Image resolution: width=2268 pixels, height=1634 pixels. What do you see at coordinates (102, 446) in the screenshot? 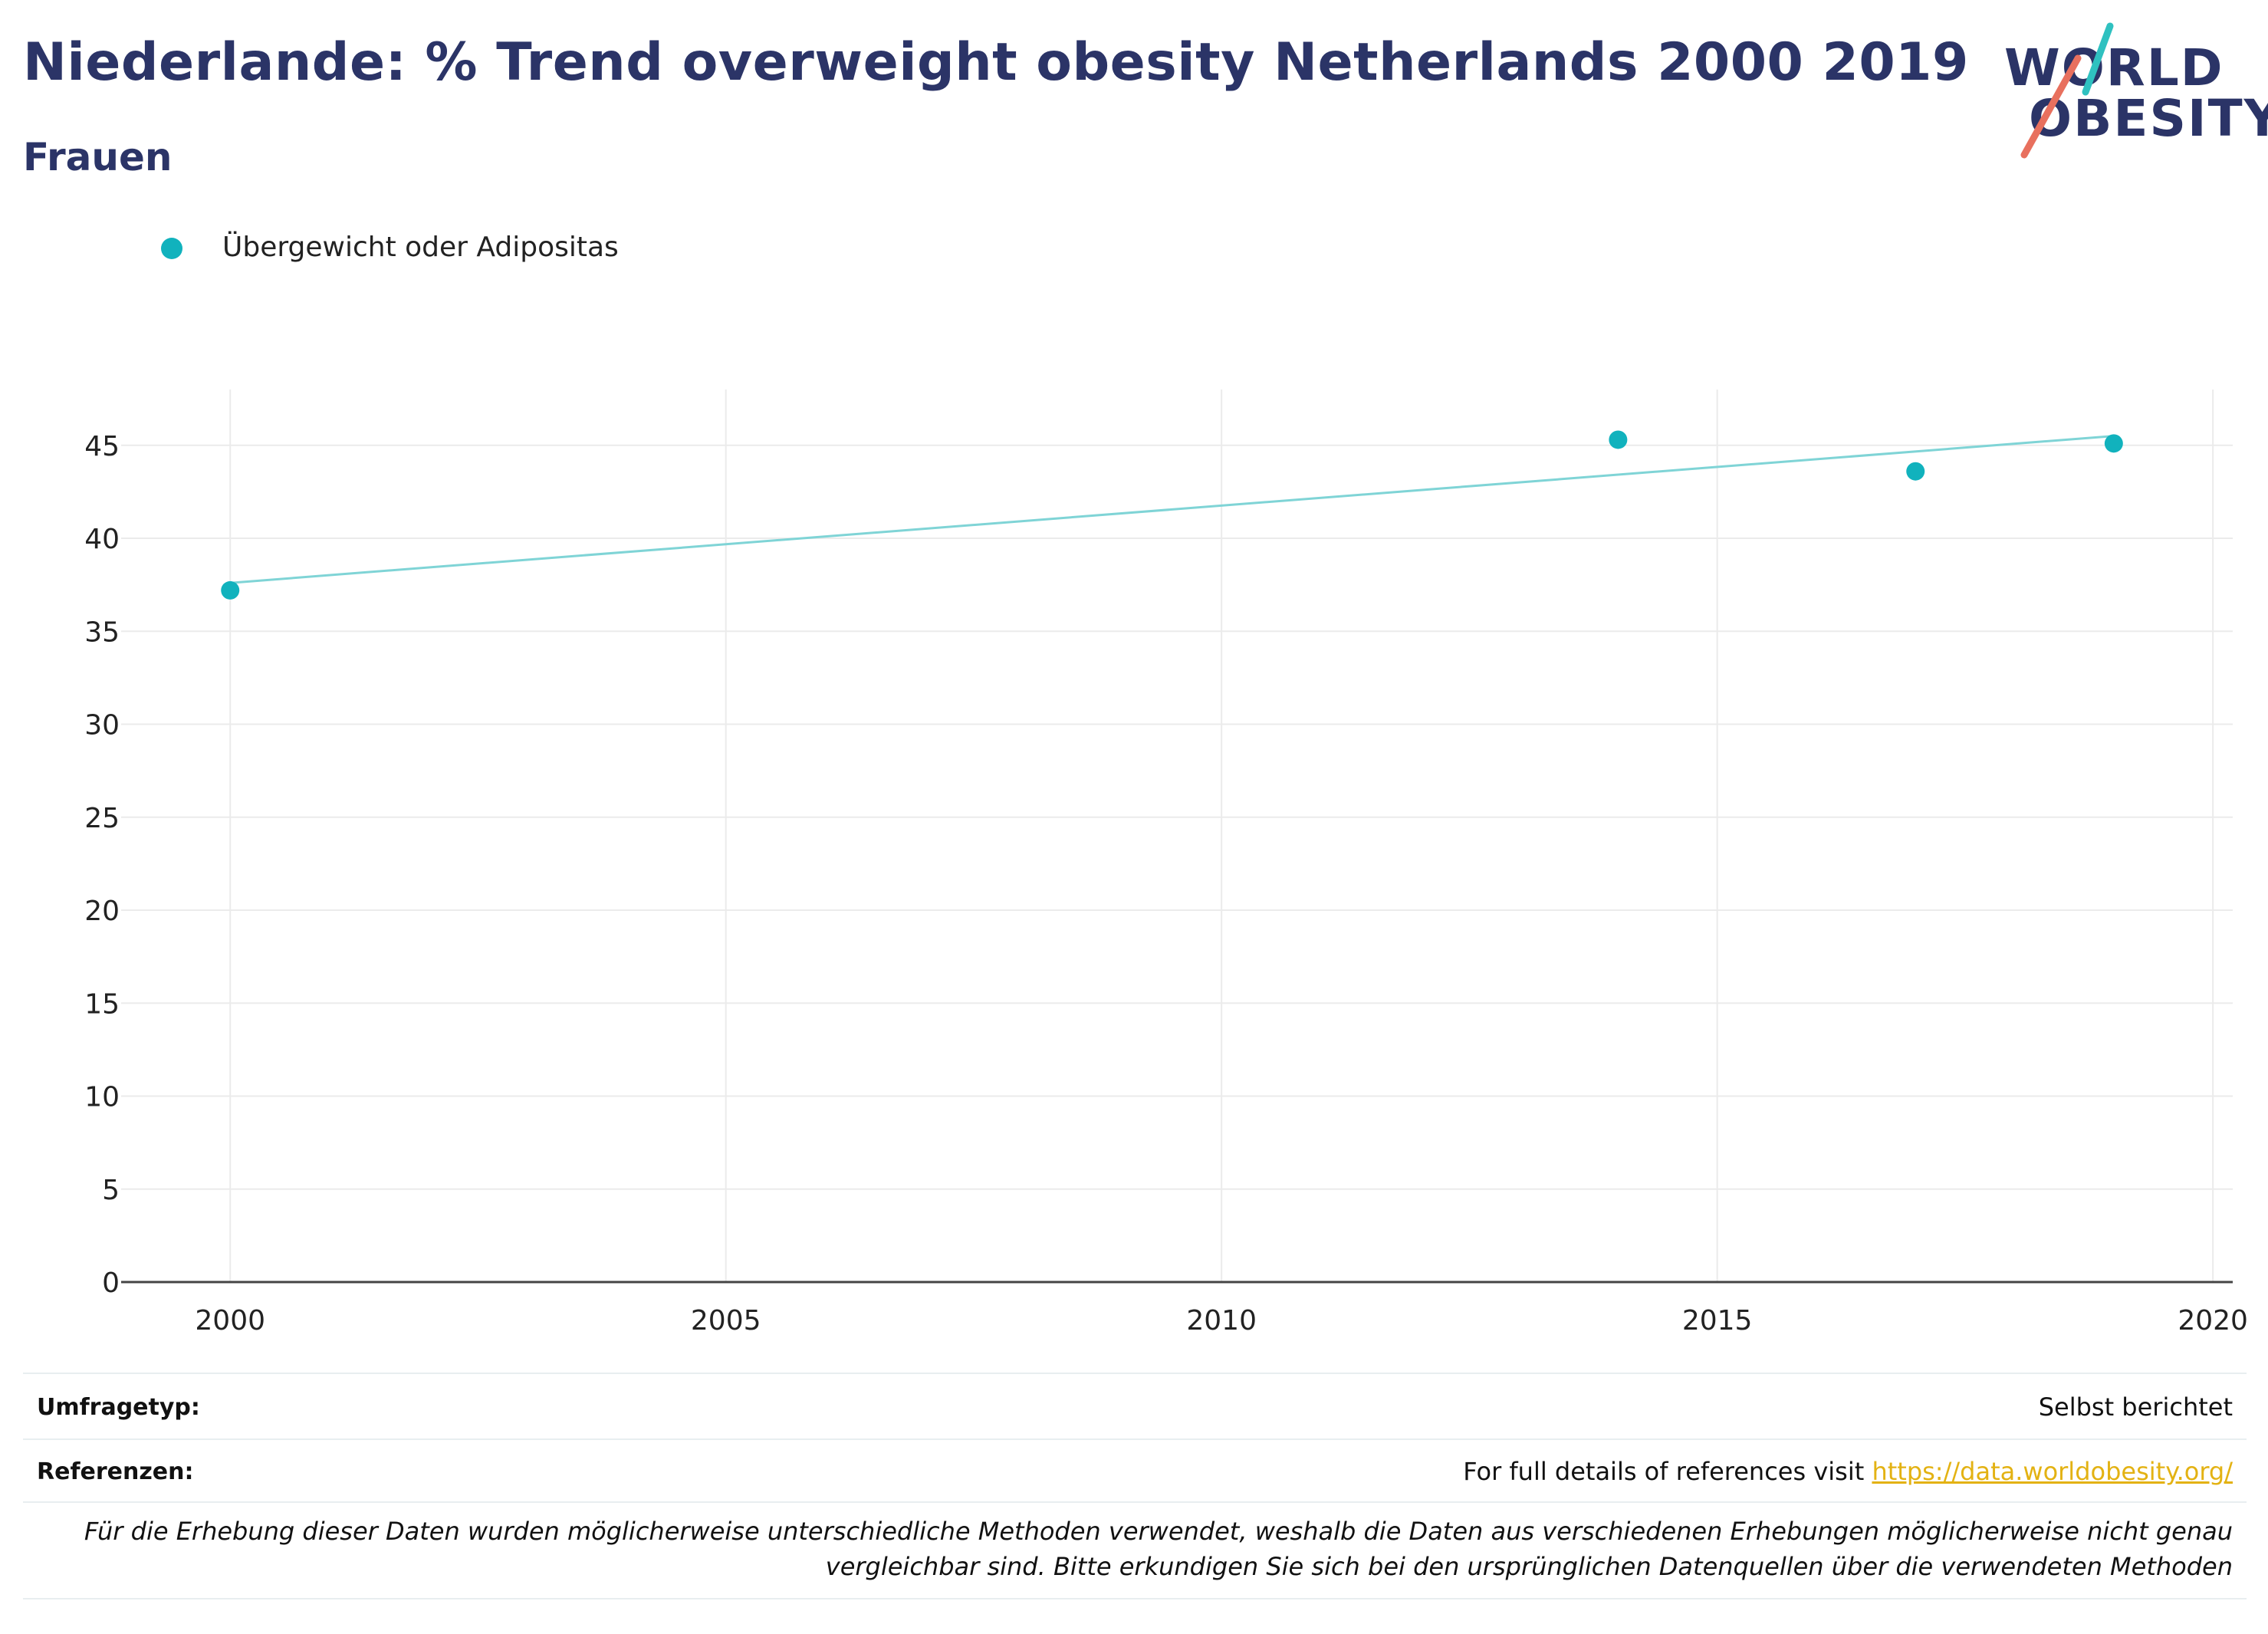
I see `y-tick-label: 45` at bounding box center [102, 446].